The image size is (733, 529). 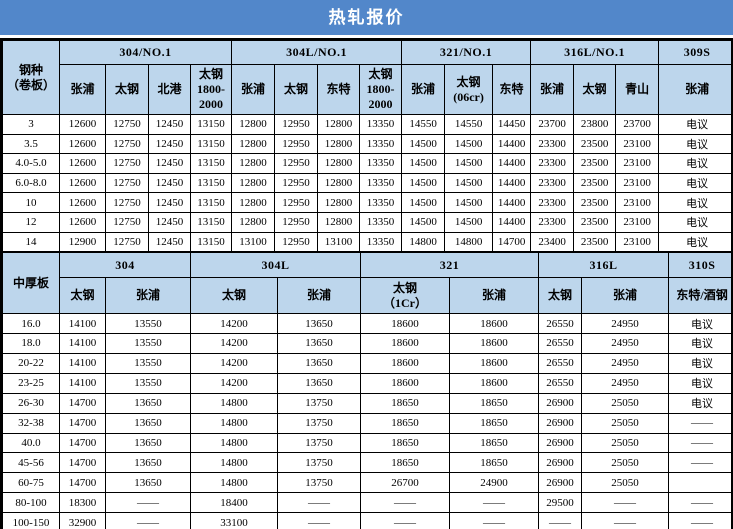 I want to click on price-cell: 29500, so click(x=560, y=503).